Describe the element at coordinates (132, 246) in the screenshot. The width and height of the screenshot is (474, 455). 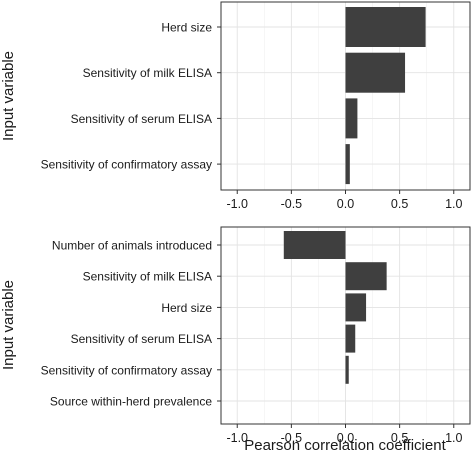
I see `category-label: Number of animals introduced` at that location.